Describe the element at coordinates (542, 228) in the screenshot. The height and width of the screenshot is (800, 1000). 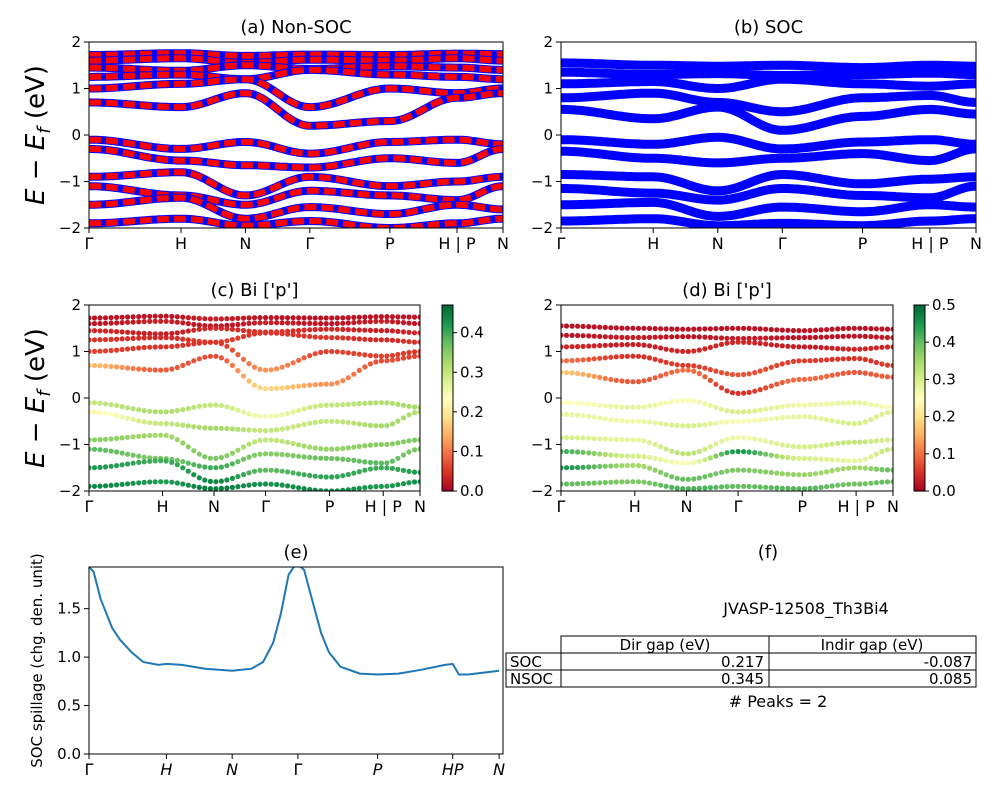
I see `y-tick-label: −2` at that location.